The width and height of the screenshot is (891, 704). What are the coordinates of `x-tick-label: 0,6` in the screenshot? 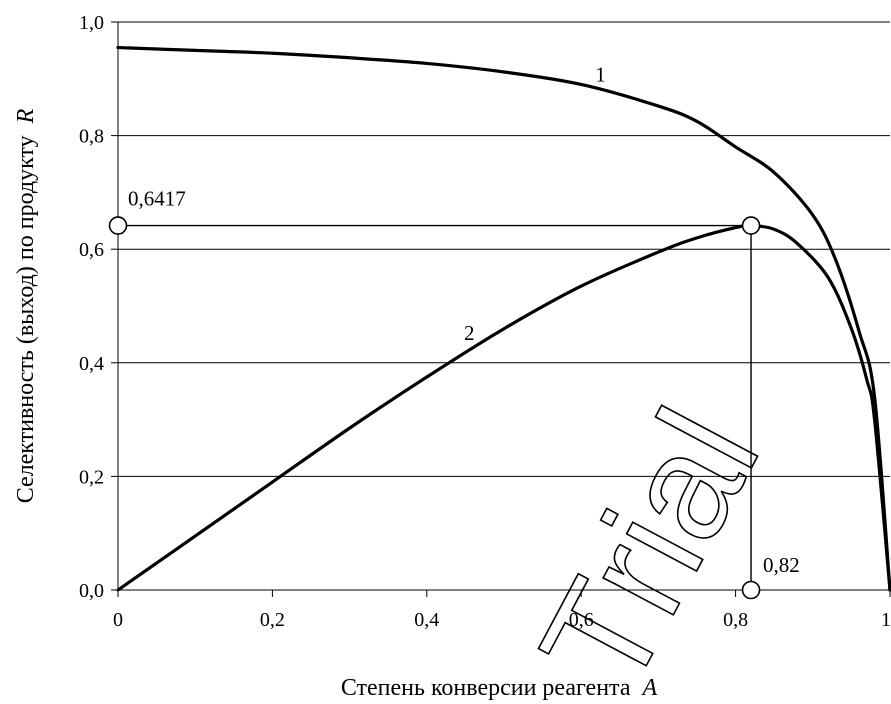 It's located at (581, 620).